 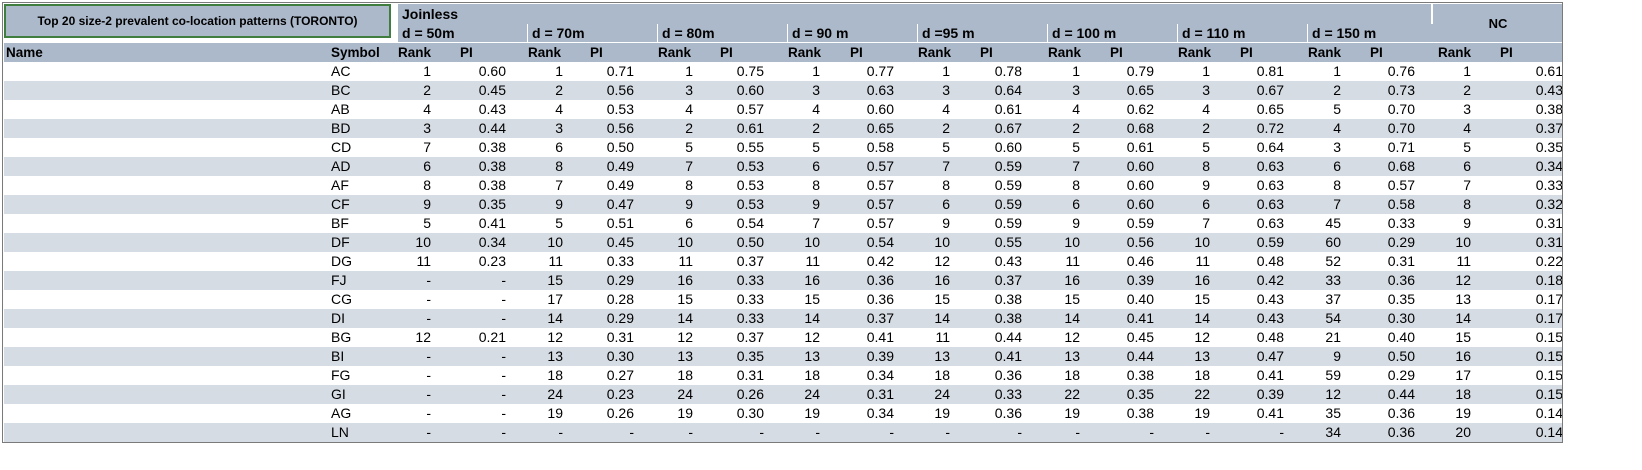 What do you see at coordinates (942, 280) in the screenshot?
I see `rank-cell: 16` at bounding box center [942, 280].